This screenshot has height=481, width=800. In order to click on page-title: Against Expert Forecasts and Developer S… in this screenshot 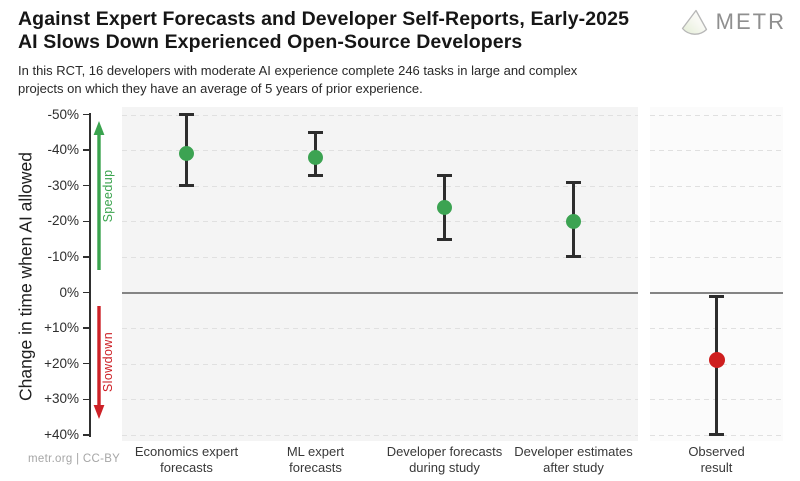, I will do `click(323, 31)`.